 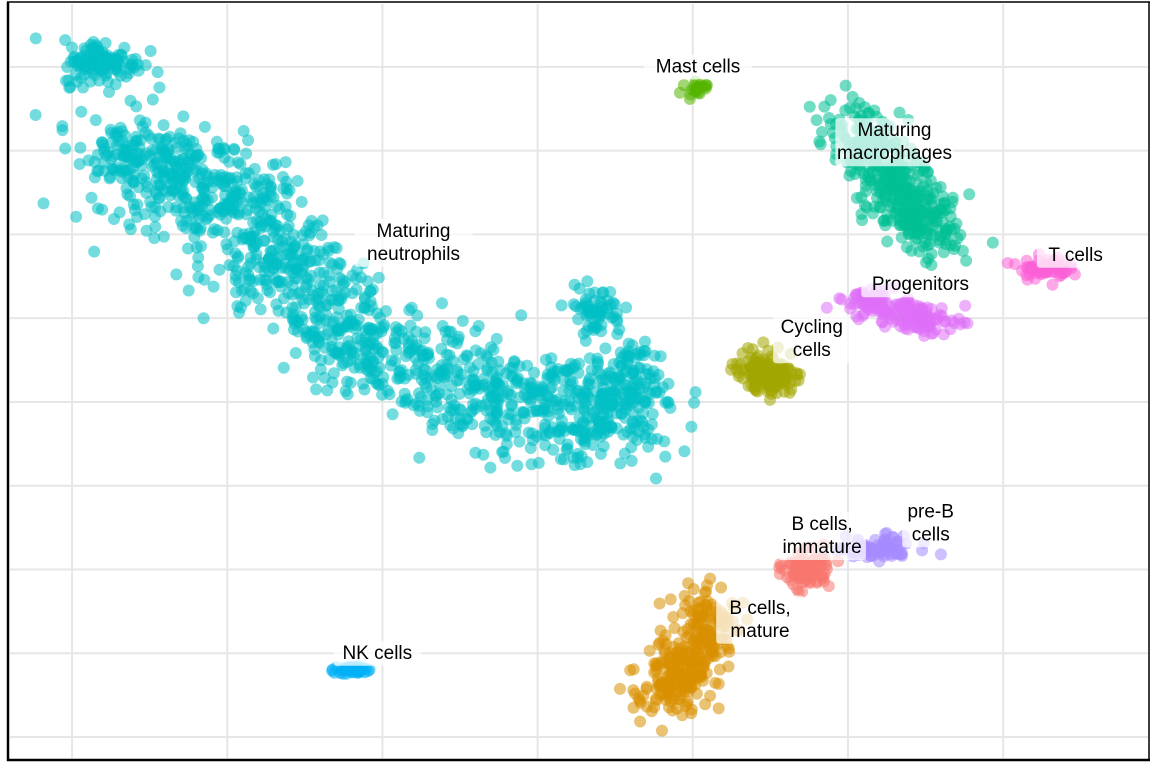 I want to click on cluster-label-line: T cells, so click(x=1075, y=255).